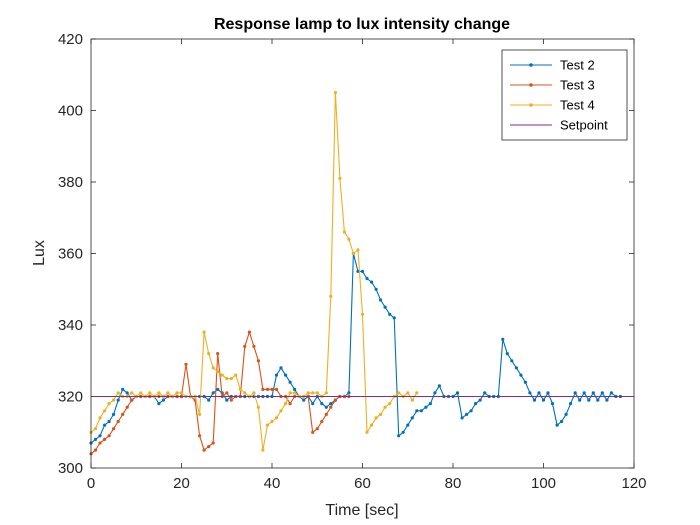  What do you see at coordinates (361, 510) in the screenshot?
I see `x-axis-label: Time [sec]` at bounding box center [361, 510].